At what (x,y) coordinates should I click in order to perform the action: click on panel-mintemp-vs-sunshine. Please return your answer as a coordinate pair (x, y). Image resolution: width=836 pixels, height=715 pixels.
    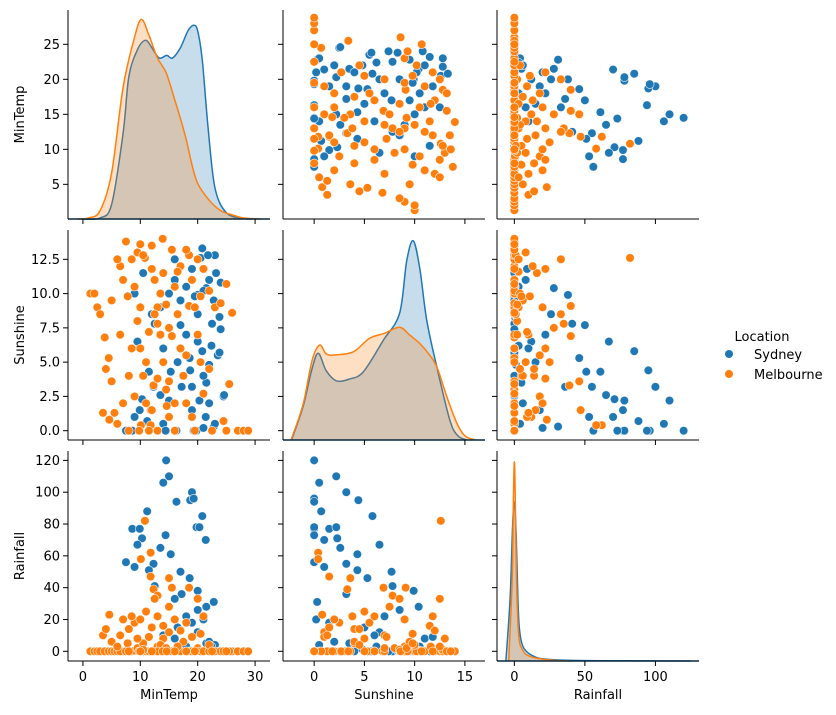
    Looking at the image, I should click on (381, 117).